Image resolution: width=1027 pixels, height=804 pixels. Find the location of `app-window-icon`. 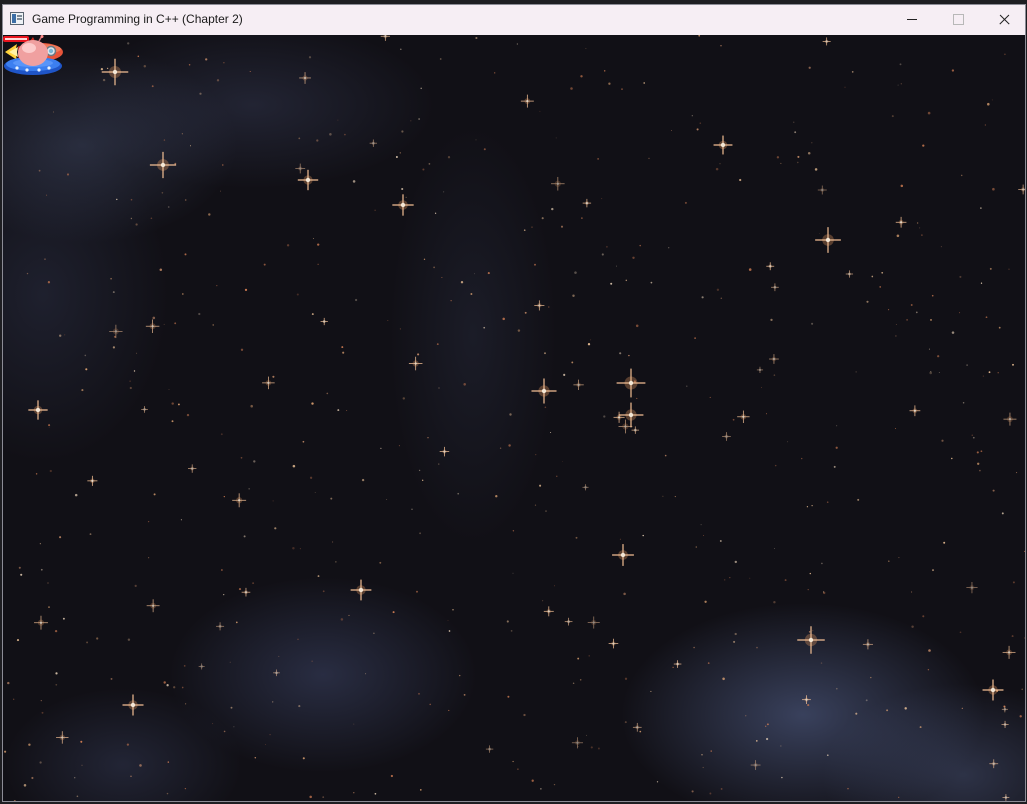

app-window-icon is located at coordinates (17, 18).